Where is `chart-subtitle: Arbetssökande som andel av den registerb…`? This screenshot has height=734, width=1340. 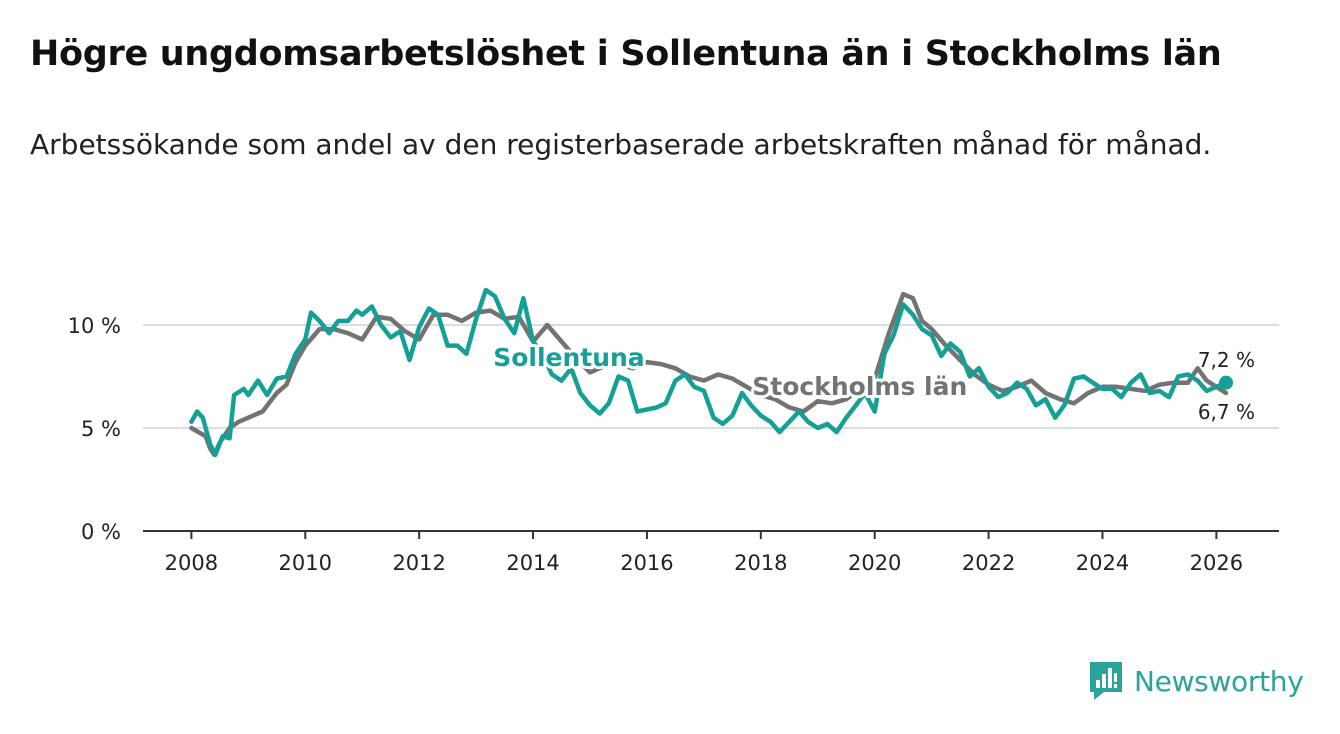 chart-subtitle: Arbetssökande som andel av den registerb… is located at coordinates (621, 144).